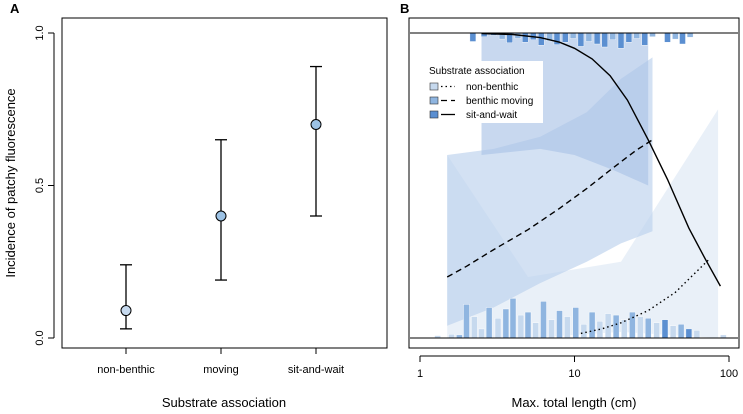  What do you see at coordinates (316, 370) in the screenshot?
I see `x-tick-label: sit-and-wait` at bounding box center [316, 370].